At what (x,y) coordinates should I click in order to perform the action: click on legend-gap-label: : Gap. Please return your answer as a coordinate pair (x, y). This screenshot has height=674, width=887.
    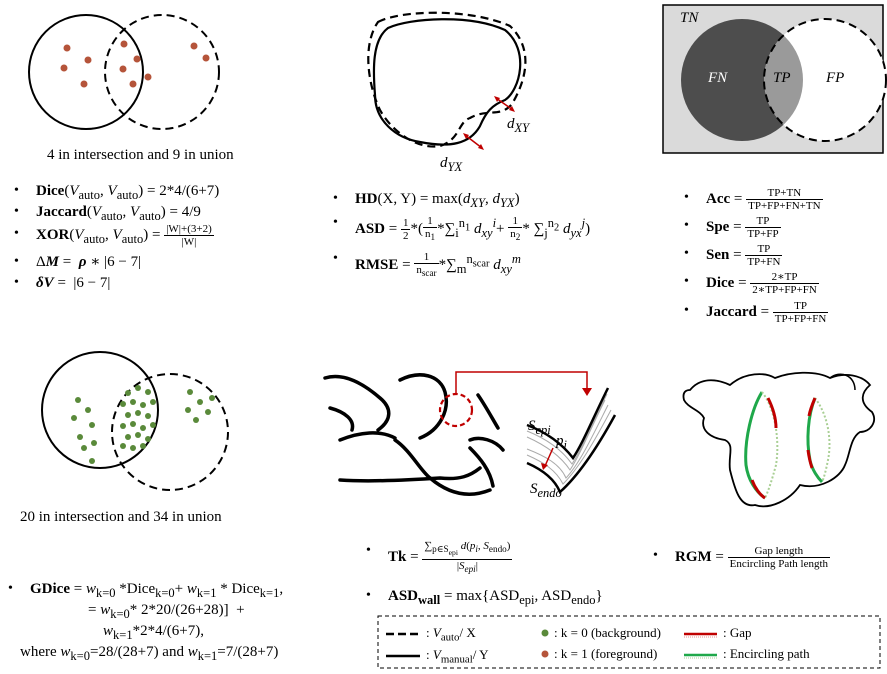
    Looking at the image, I should click on (737, 632).